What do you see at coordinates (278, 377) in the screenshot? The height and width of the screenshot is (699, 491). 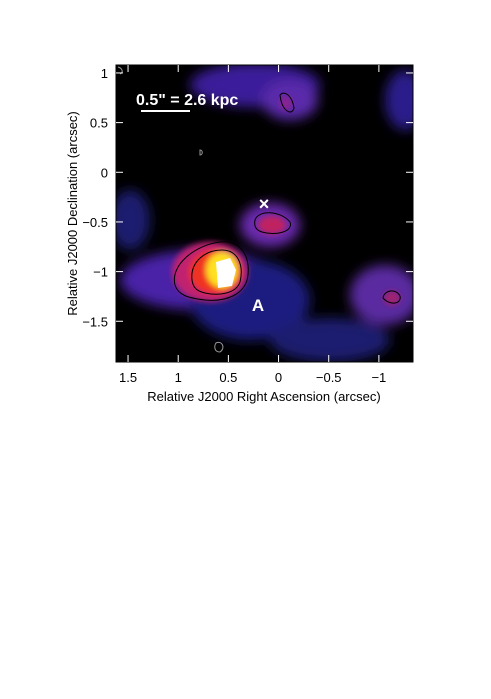 I see `x-tick-label: 0` at bounding box center [278, 377].